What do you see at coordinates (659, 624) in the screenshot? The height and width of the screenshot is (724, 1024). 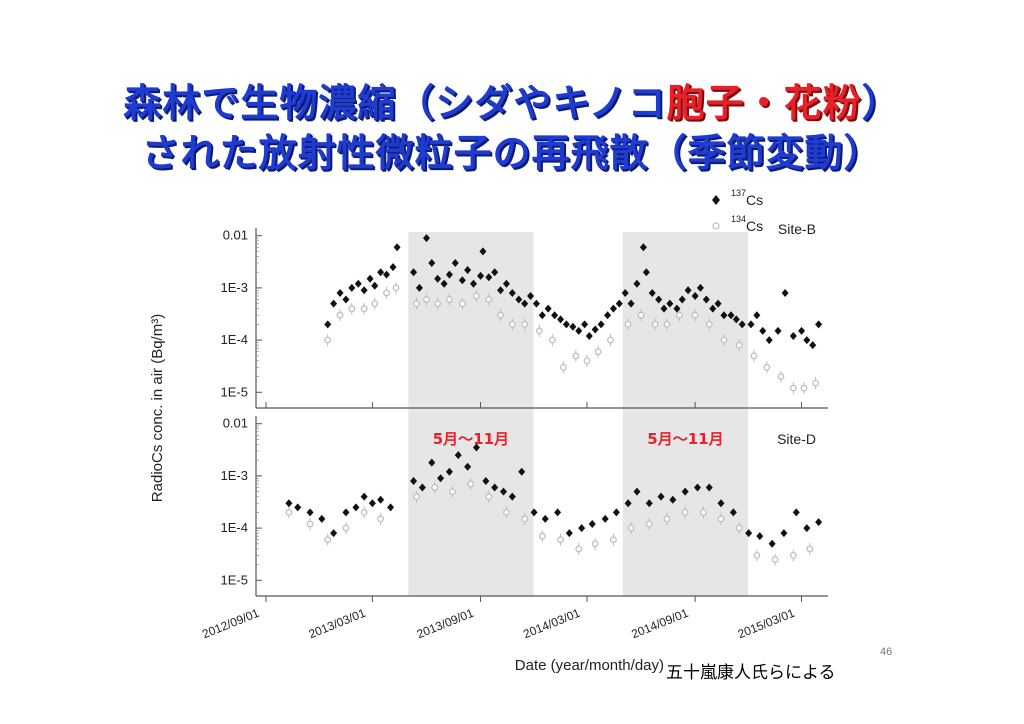 I see `x-tick-label: 2014/09/01` at bounding box center [659, 624].